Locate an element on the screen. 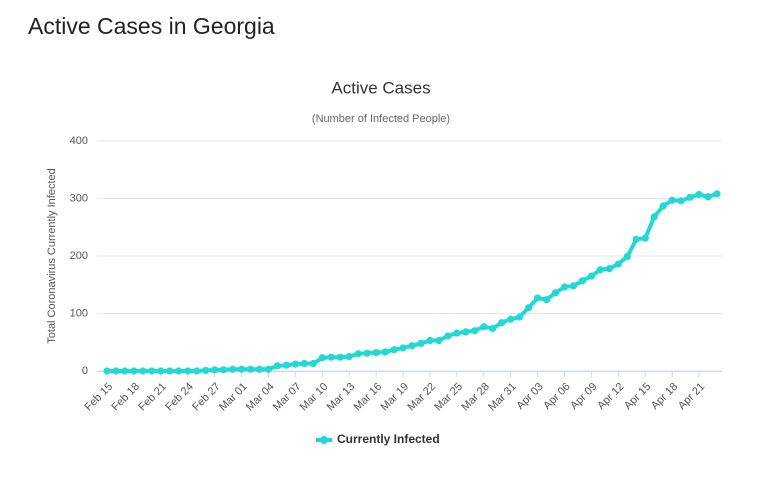 This screenshot has width=764, height=486. legend-symbol is located at coordinates (324, 440).